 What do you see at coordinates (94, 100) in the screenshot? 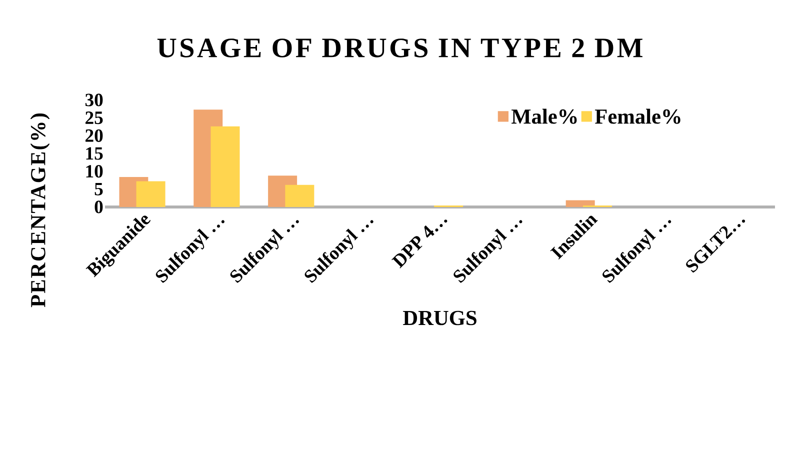
I see `y-tick-label: 30` at bounding box center [94, 100].